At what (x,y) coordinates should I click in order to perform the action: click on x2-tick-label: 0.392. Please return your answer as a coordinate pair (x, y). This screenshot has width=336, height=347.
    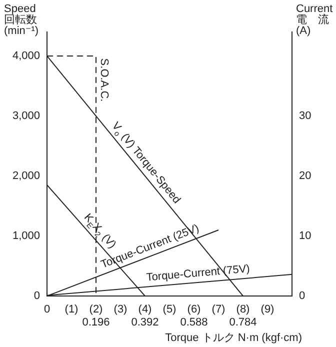
    Looking at the image, I should click on (145, 322).